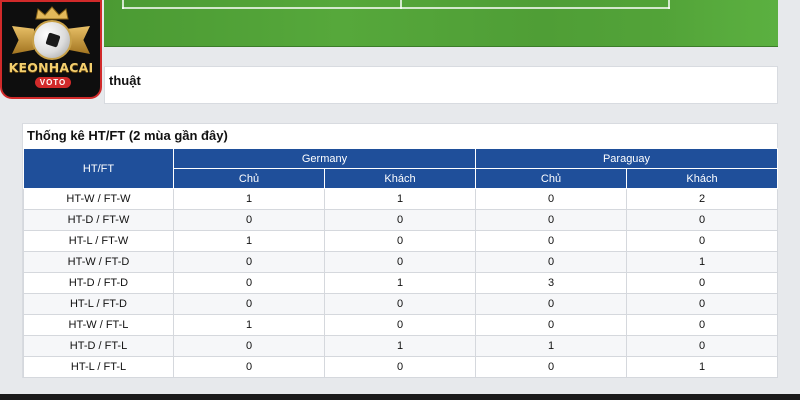  I want to click on table-row: HT-L / FT-L 0 0 0 1, so click(400, 367).